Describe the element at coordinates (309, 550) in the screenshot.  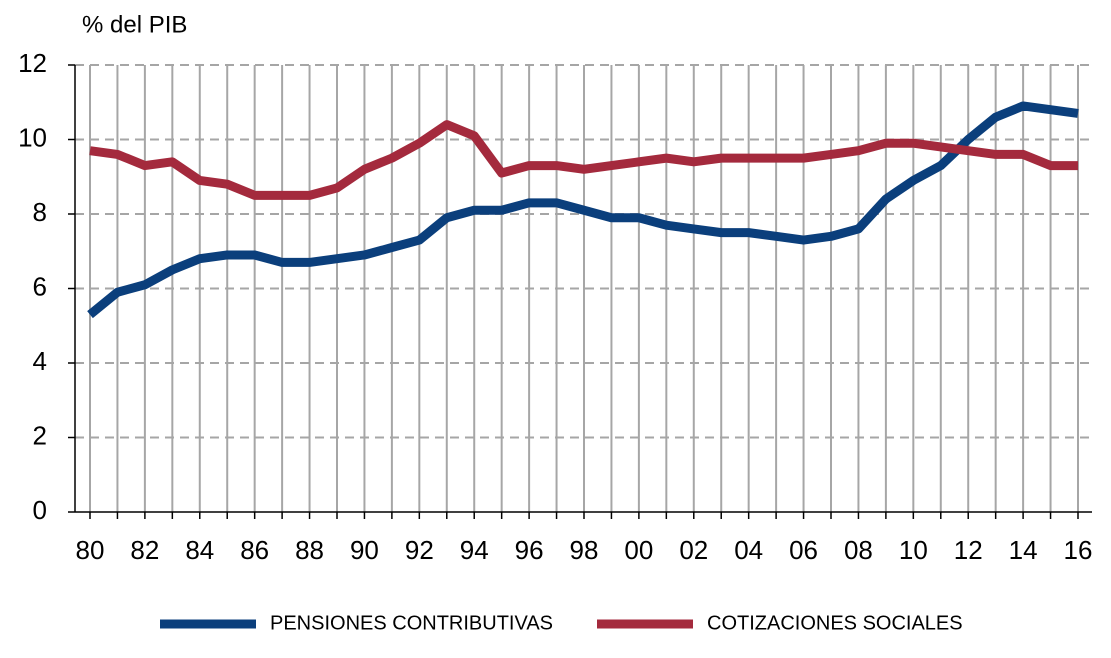
I see `x-tick-label: 88` at that location.